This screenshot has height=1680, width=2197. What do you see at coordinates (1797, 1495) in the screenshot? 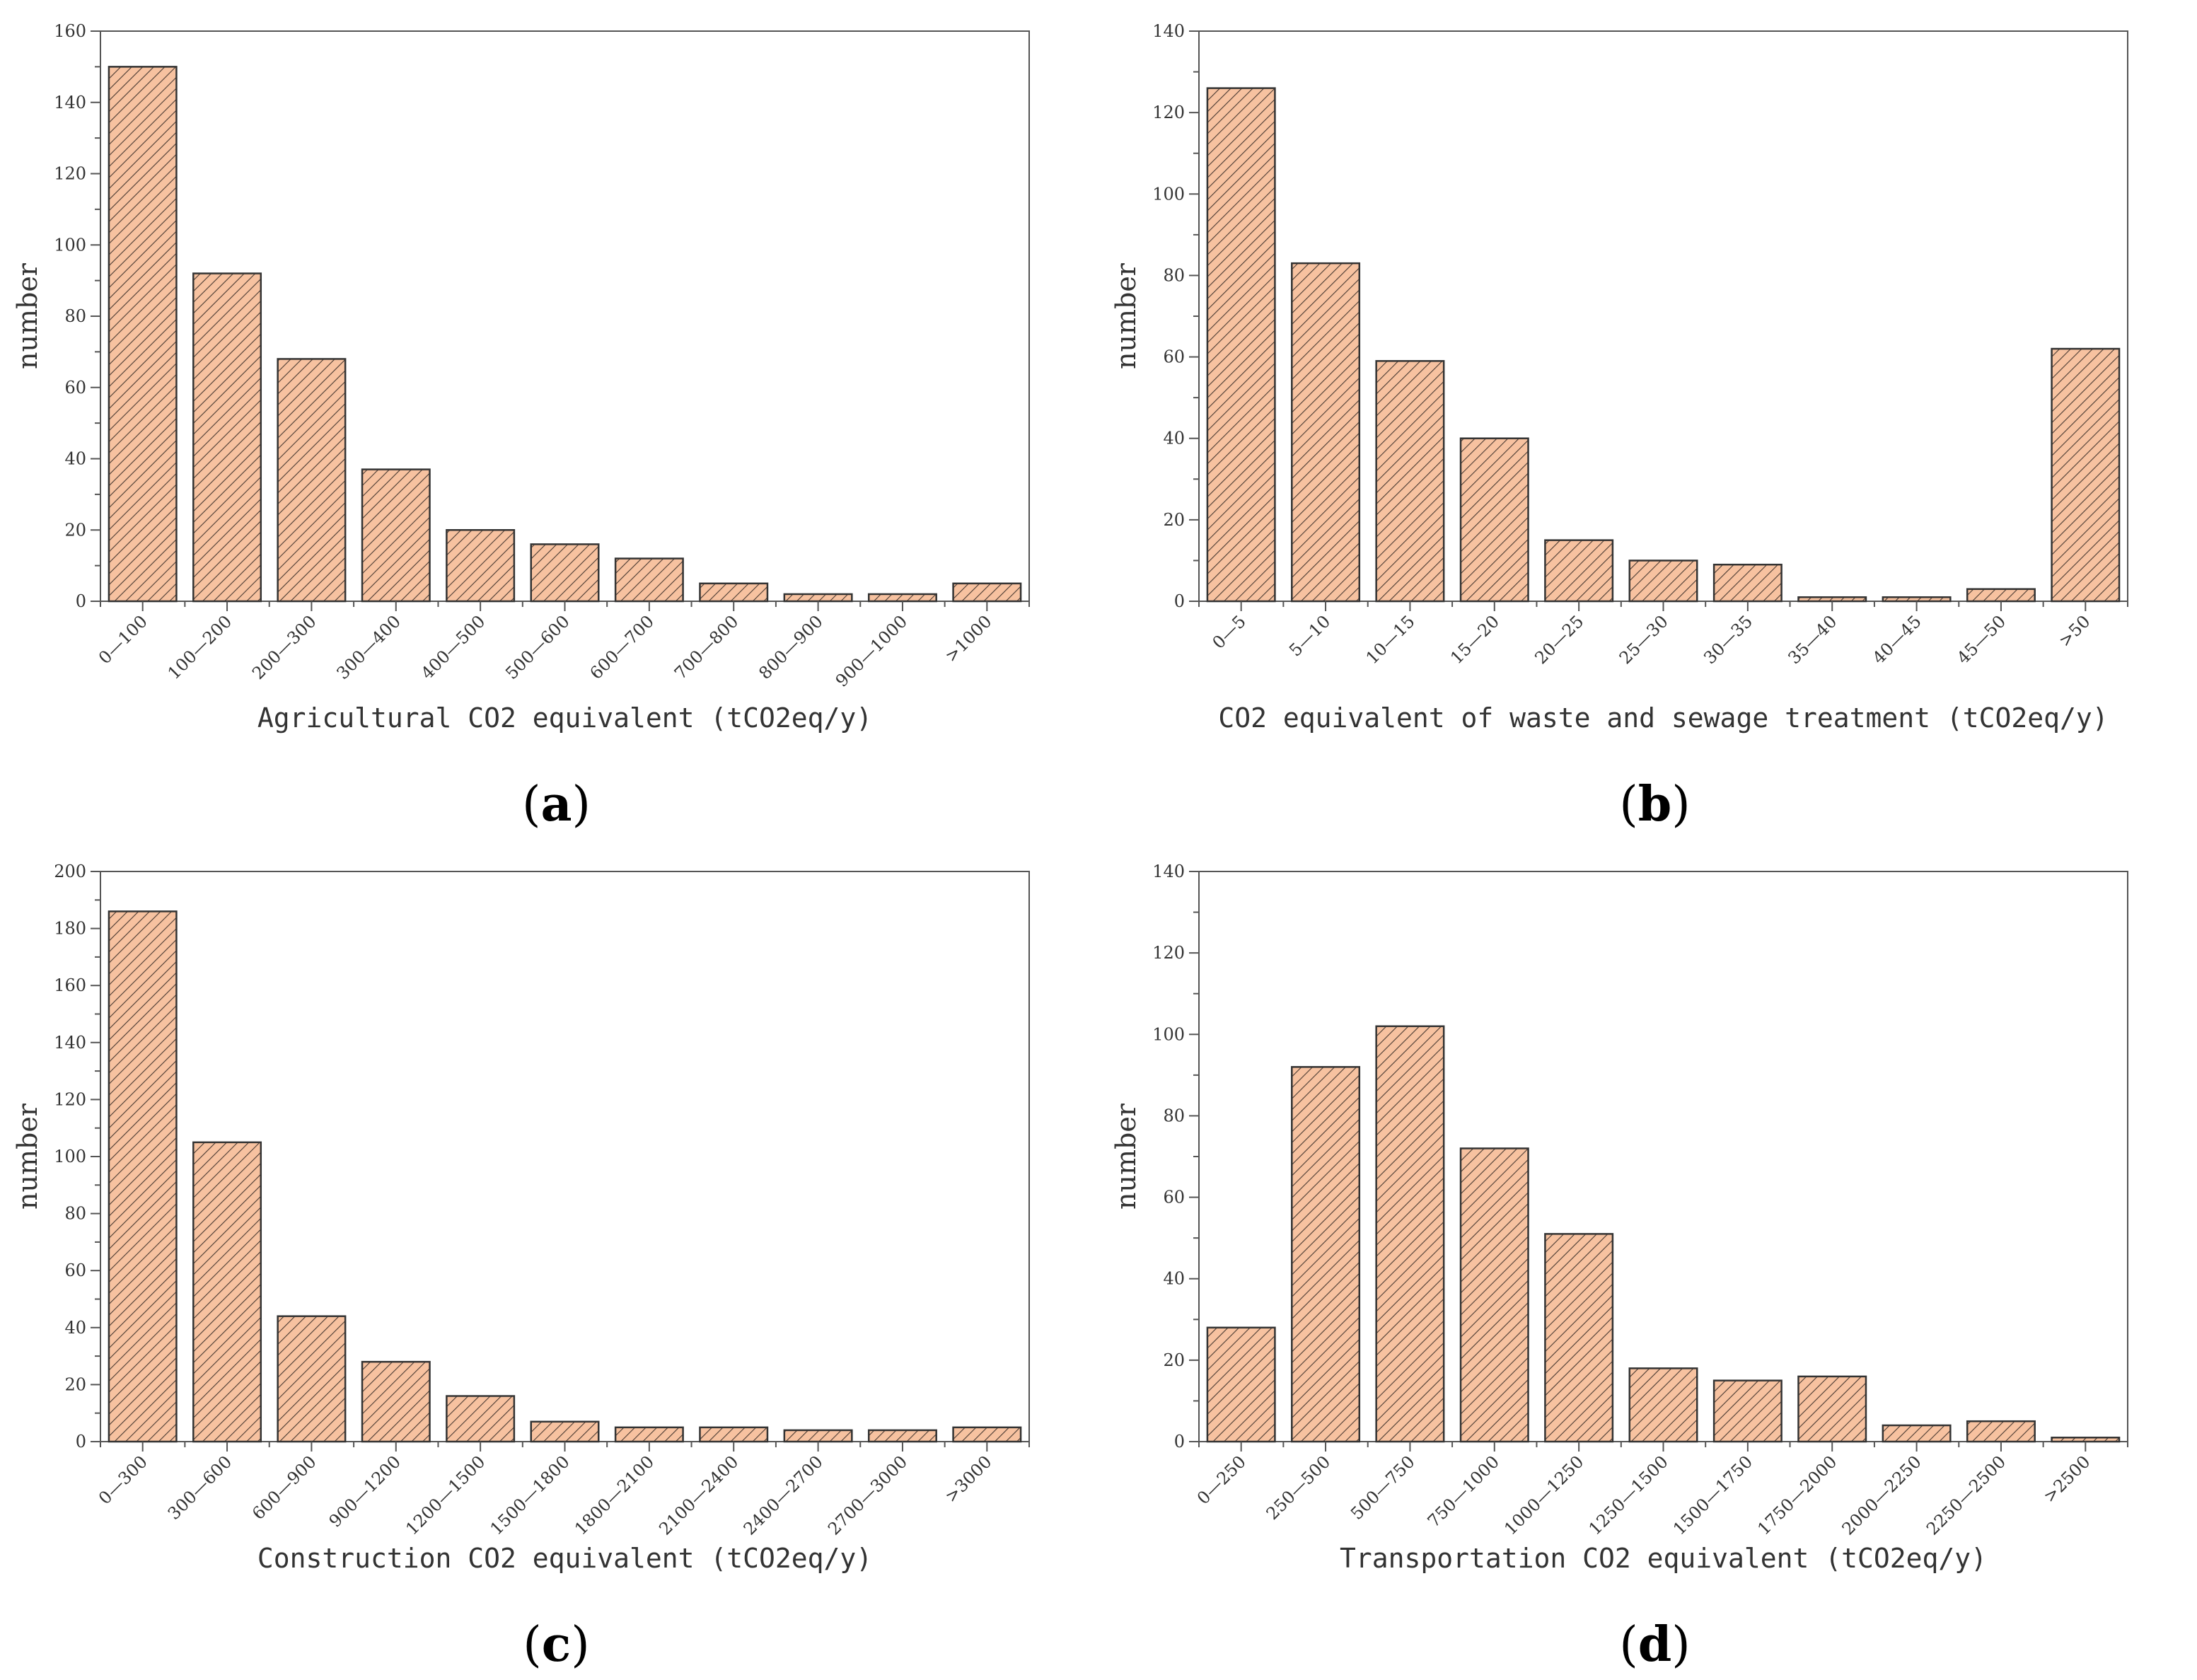
I see `x-tick-label: 1750—2000` at bounding box center [1797, 1495].